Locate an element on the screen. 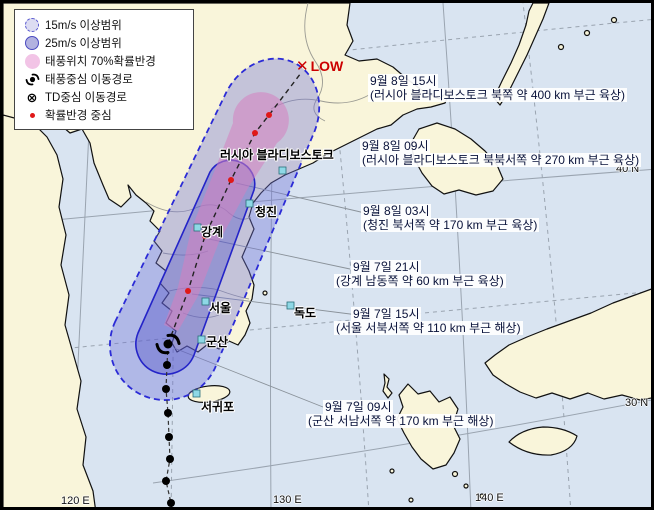  legend-item-td-track: ⊗ TD중심 이동경로 is located at coordinates (105, 97).